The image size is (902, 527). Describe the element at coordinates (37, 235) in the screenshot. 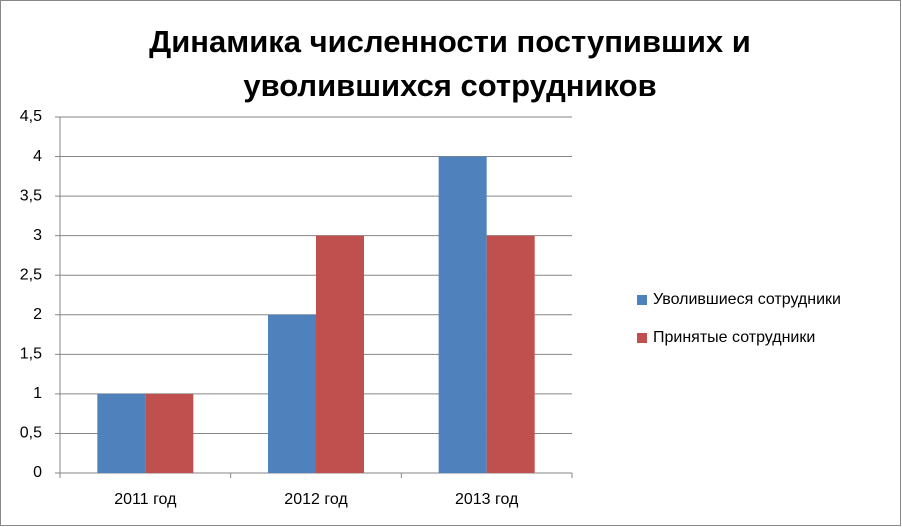

I see `y-tick-label: 3` at that location.